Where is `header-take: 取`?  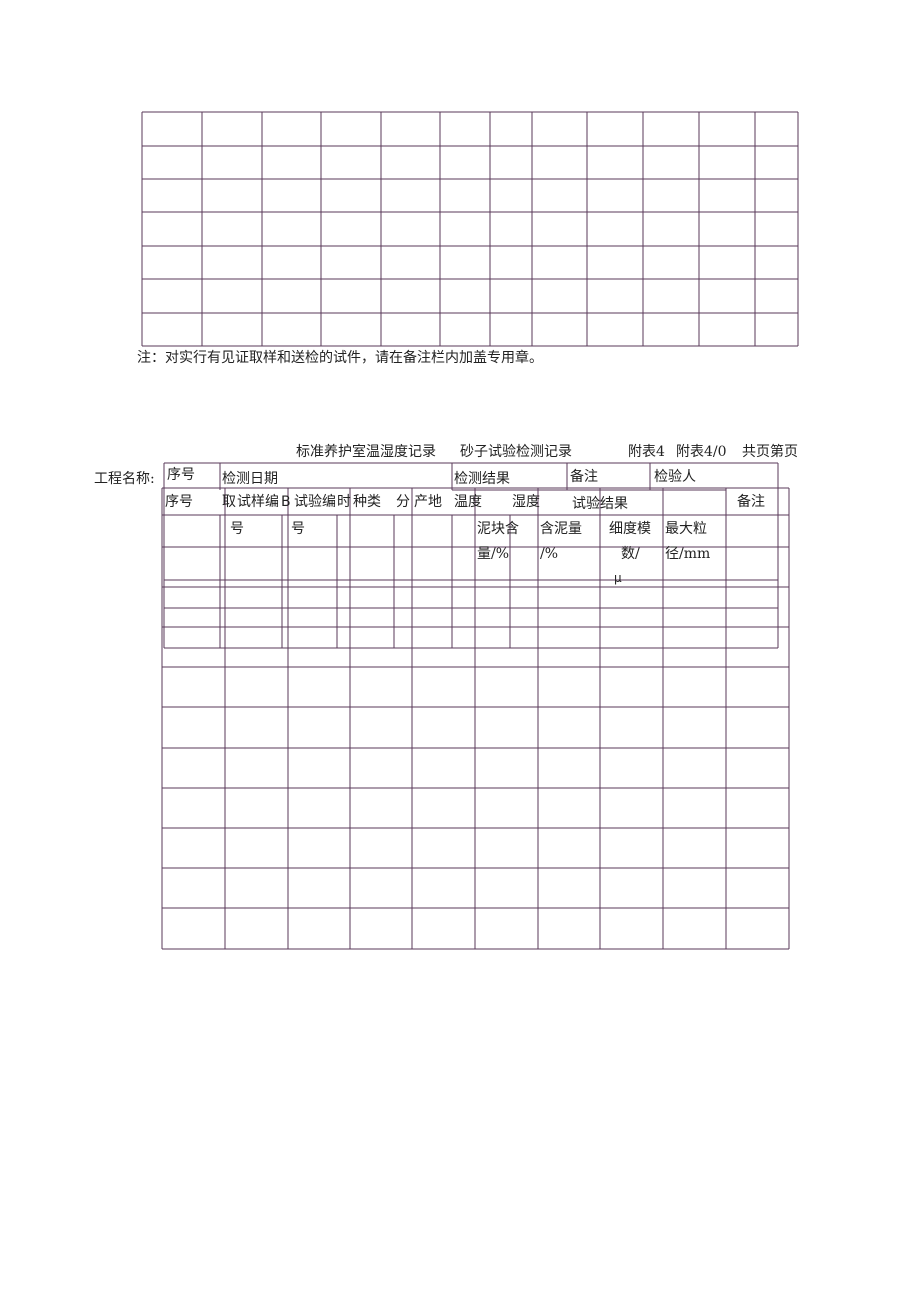
header-take: 取 is located at coordinates (229, 502).